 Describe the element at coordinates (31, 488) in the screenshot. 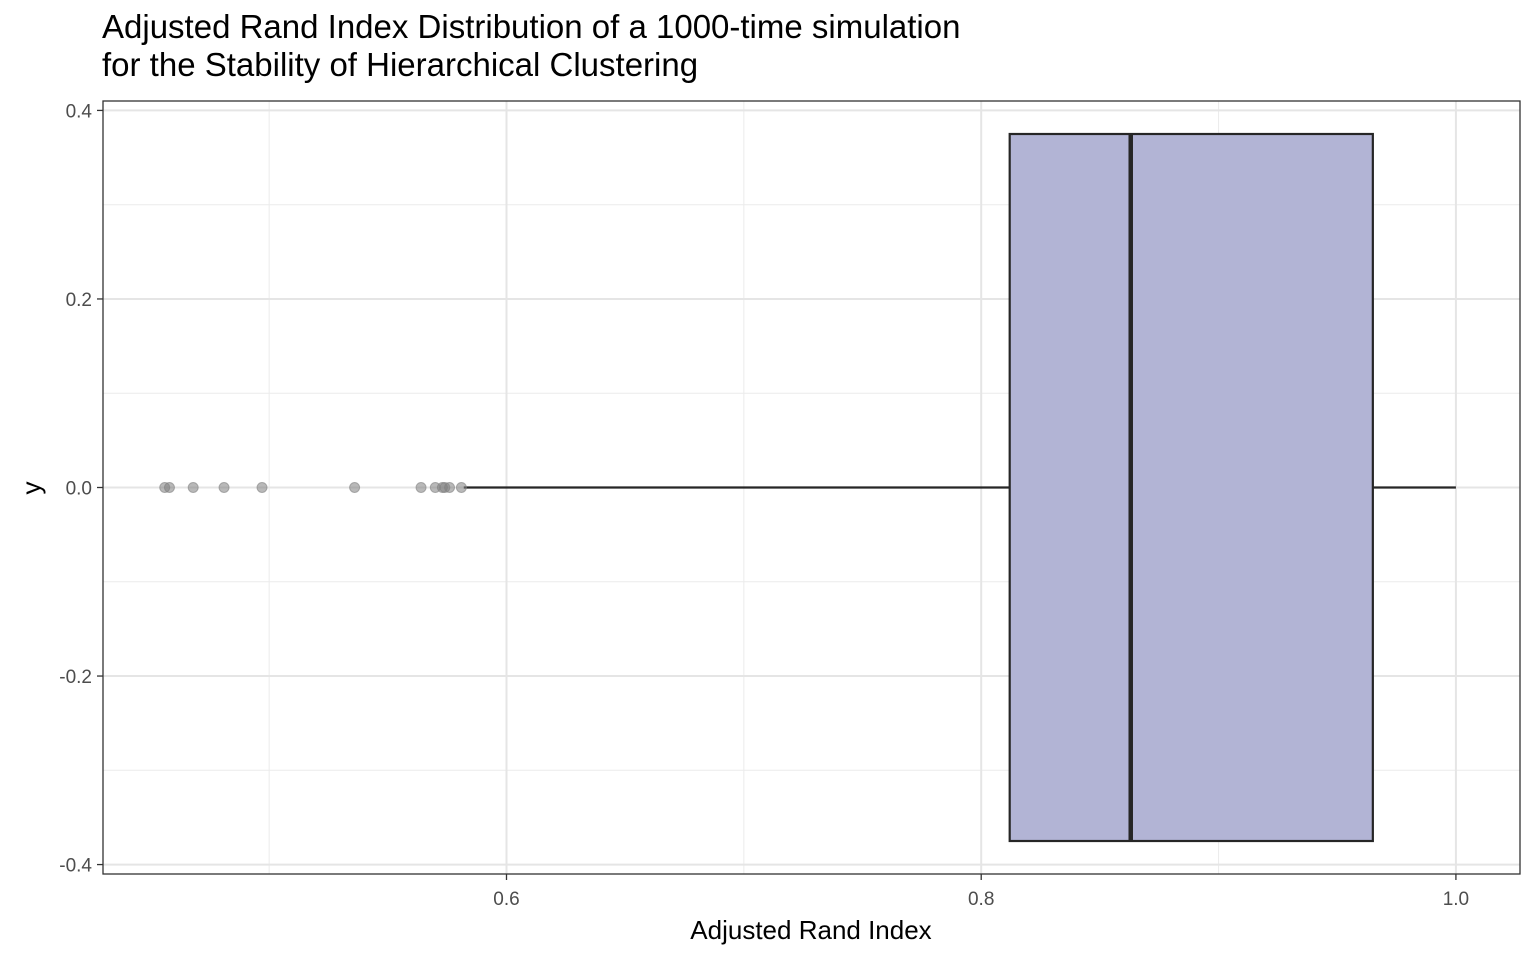

I see `y-axis-title: y` at that location.